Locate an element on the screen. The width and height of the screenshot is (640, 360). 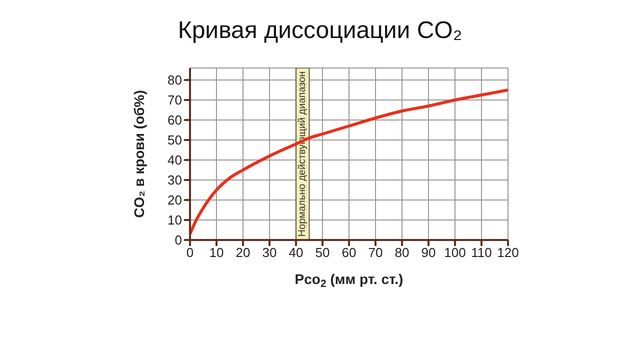
x-tick-label: 120 is located at coordinates (508, 252).